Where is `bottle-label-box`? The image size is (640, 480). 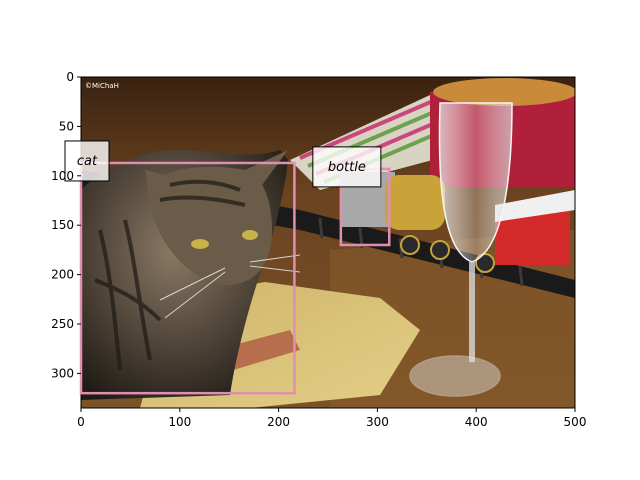
bottle-label-box is located at coordinates (347, 167).